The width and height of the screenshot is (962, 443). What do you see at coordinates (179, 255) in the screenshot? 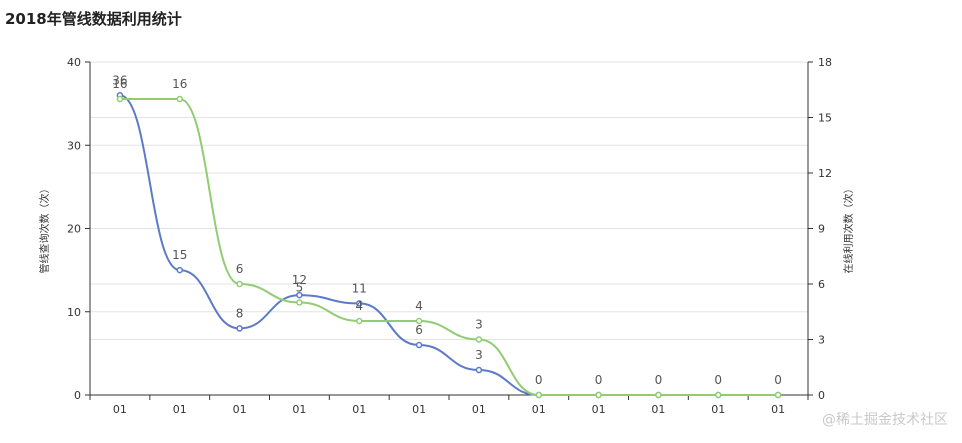
I see `data-label-left: 15` at bounding box center [179, 255].